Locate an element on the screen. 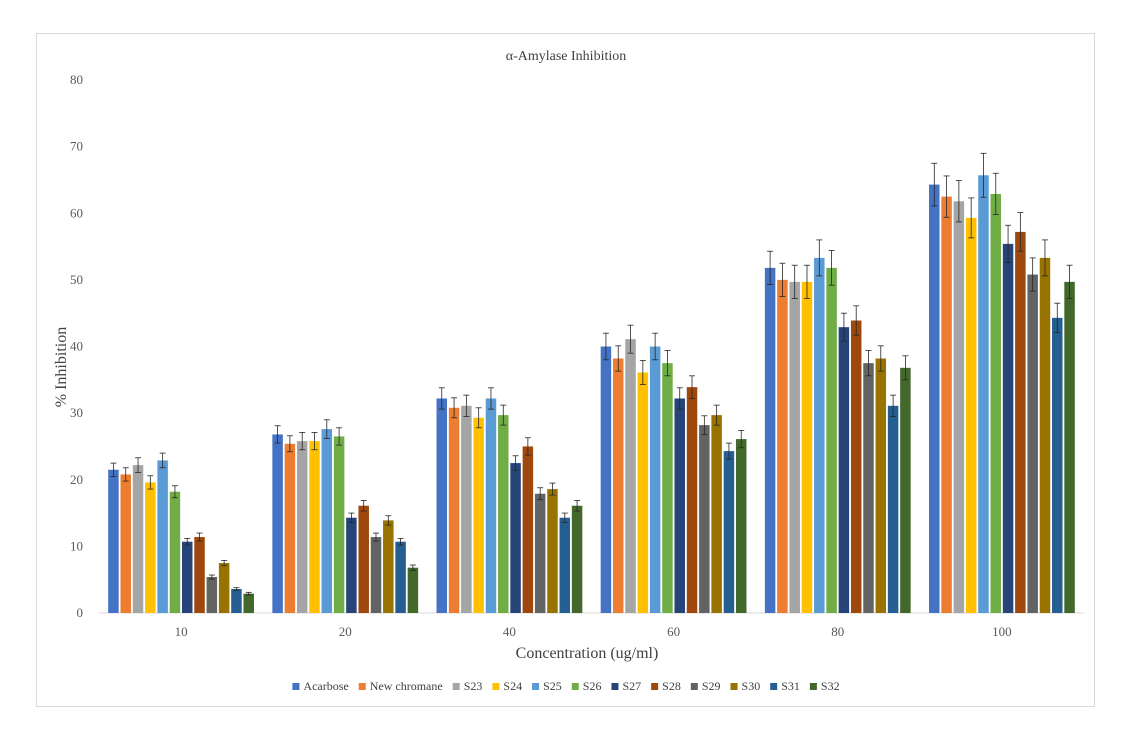 The height and width of the screenshot is (740, 1131). legend-item: S28 is located at coordinates (666, 686).